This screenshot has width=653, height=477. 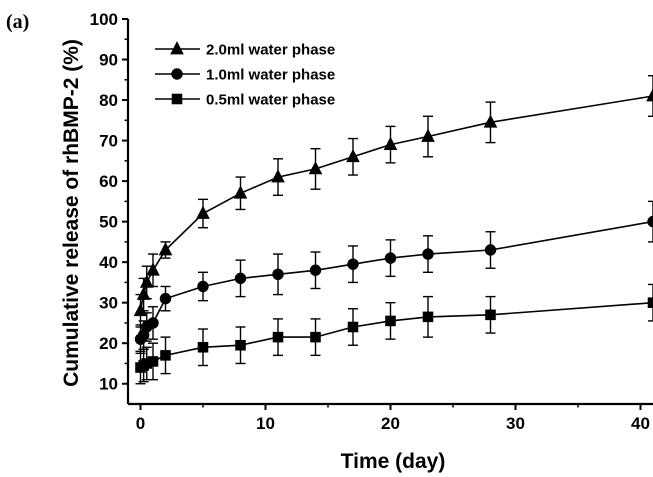 What do you see at coordinates (108, 181) in the screenshot?
I see `y-tick-label: 60` at bounding box center [108, 181].